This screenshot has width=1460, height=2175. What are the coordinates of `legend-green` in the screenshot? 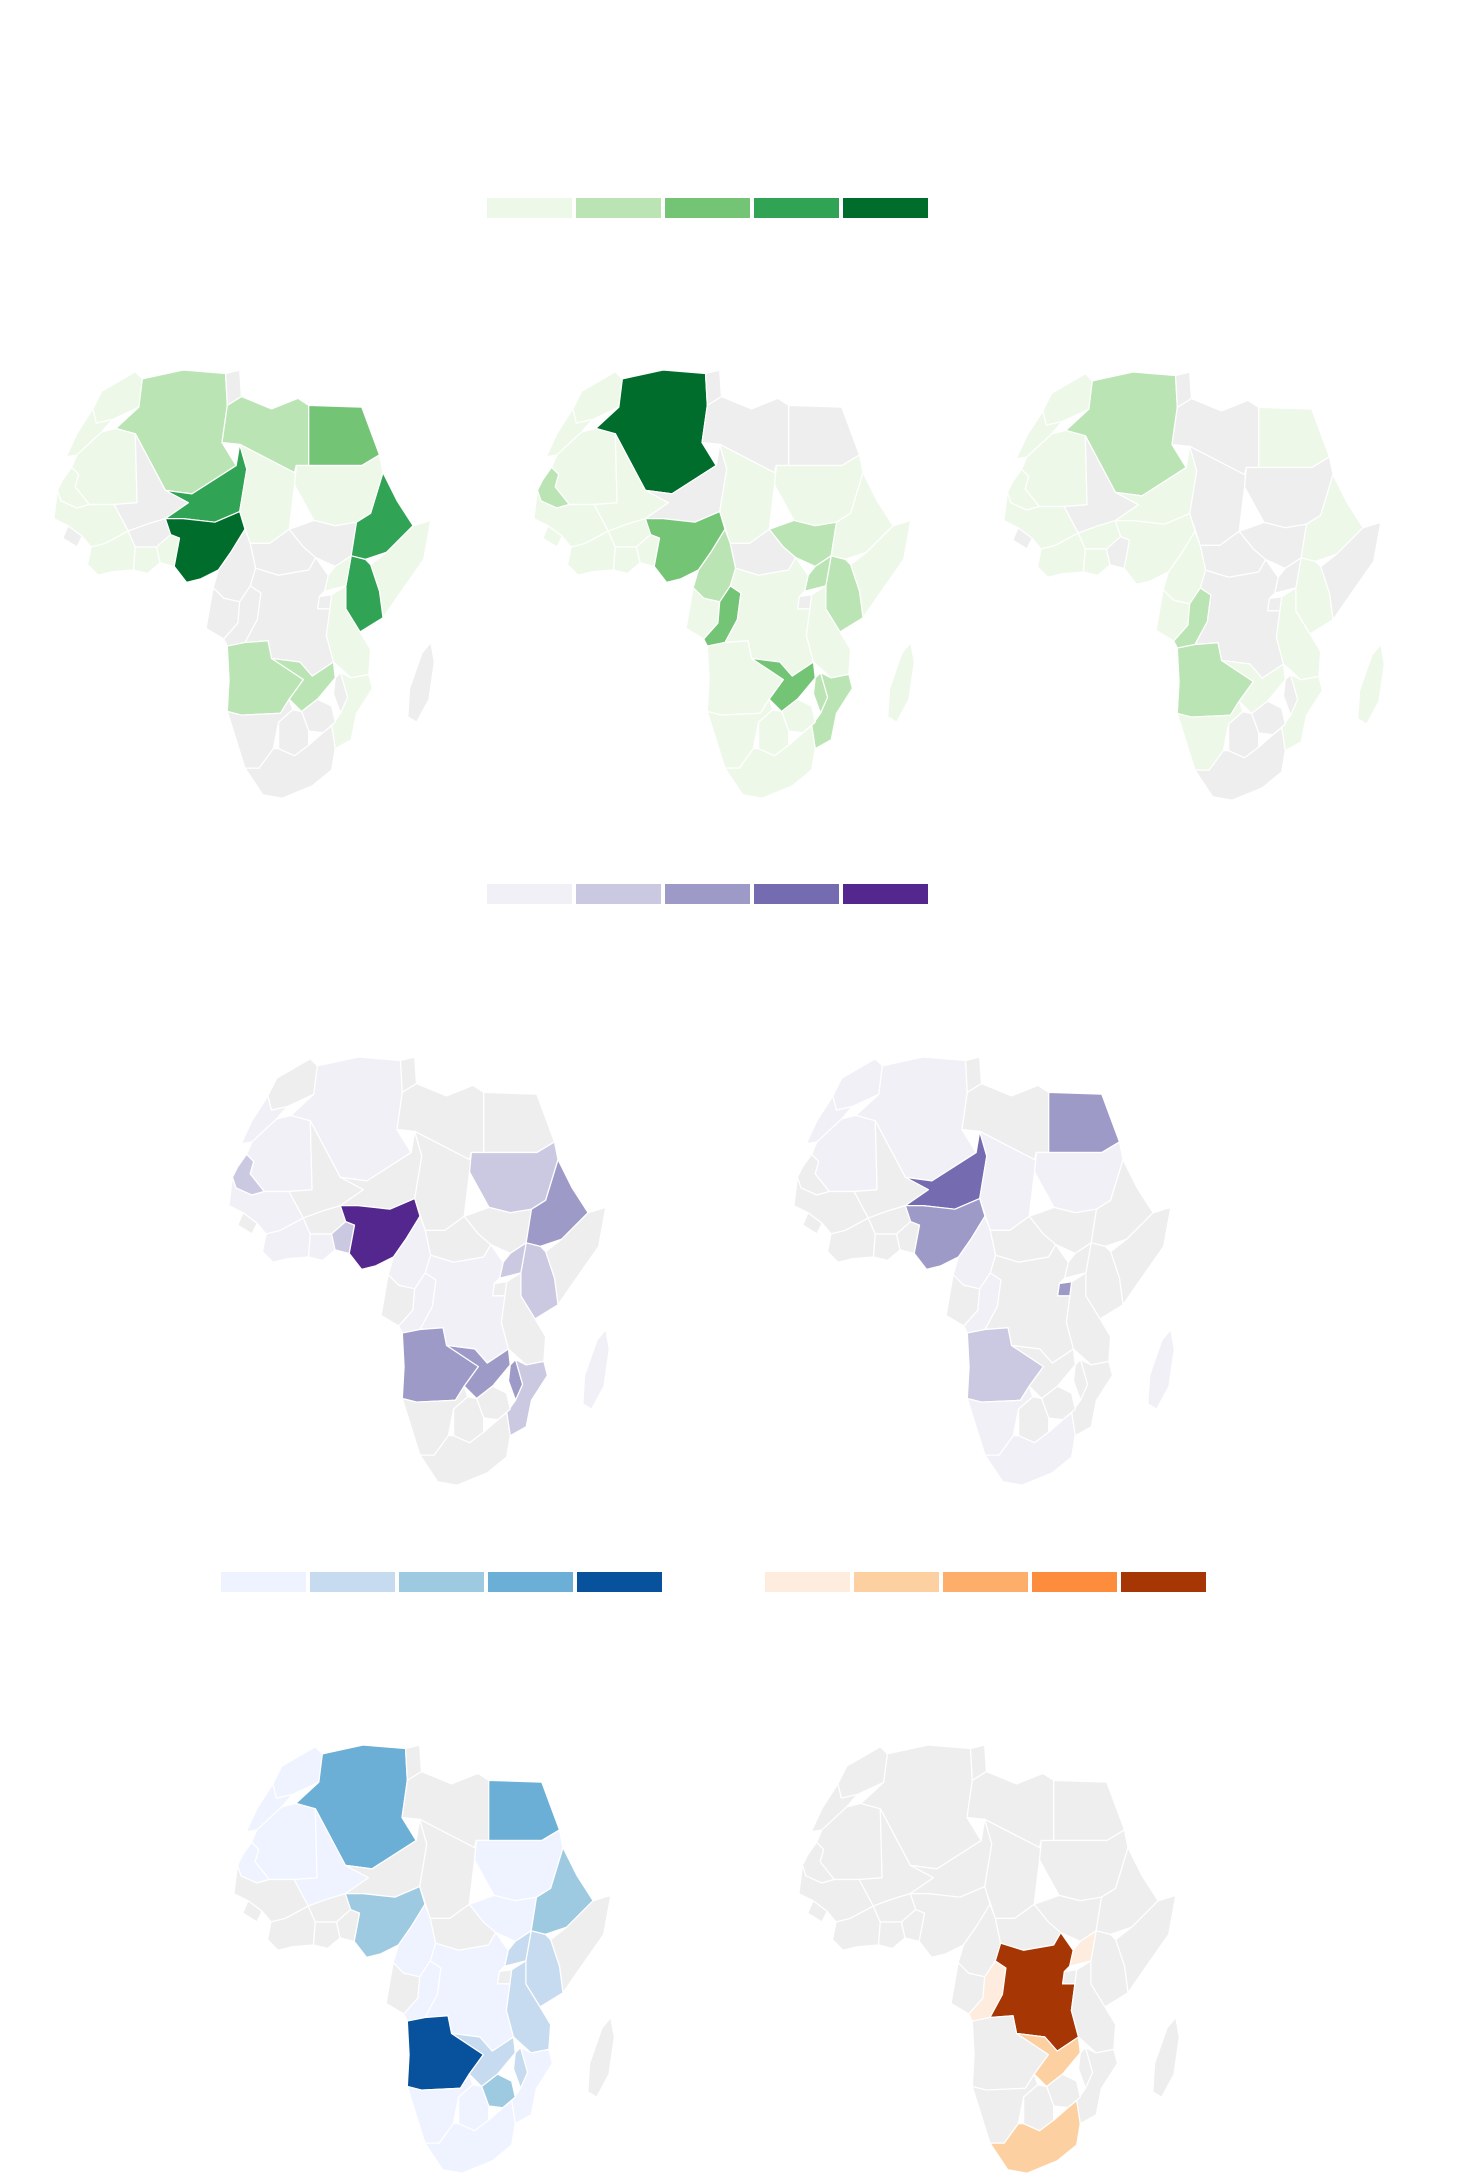 It's located at (707, 208).